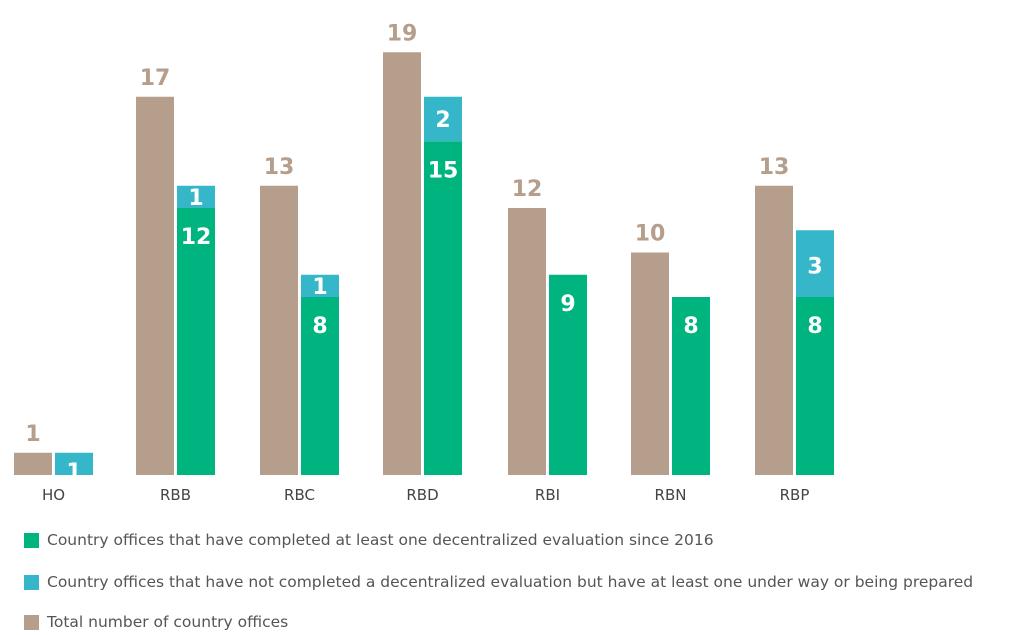 The height and width of the screenshot is (635, 1010). Describe the element at coordinates (671, 493) in the screenshot. I see `x-tick-label-rbn: RBN` at that location.